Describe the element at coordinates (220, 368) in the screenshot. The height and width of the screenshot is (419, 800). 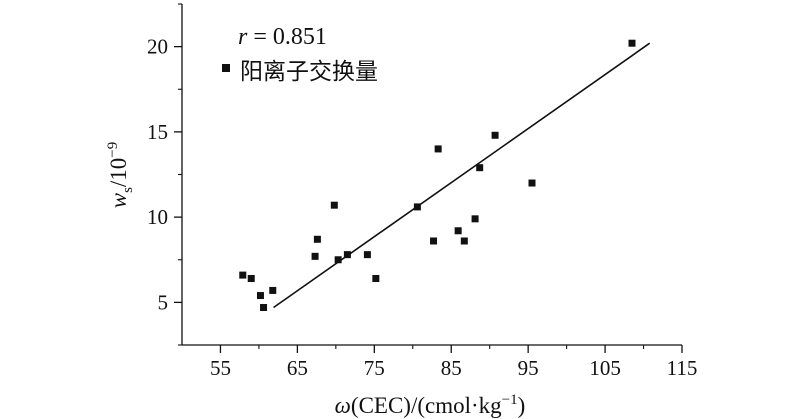
I see `x-tick-label: 55` at that location.